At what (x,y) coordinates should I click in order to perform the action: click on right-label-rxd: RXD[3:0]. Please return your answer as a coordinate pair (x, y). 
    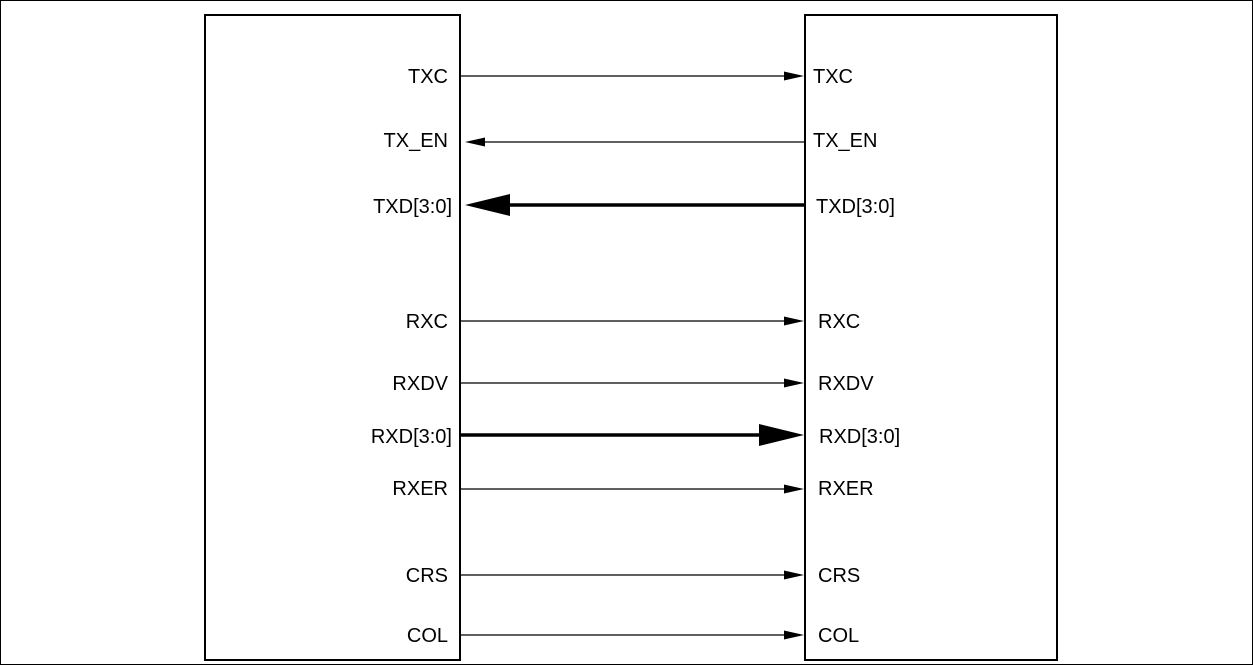
    Looking at the image, I should click on (859, 437).